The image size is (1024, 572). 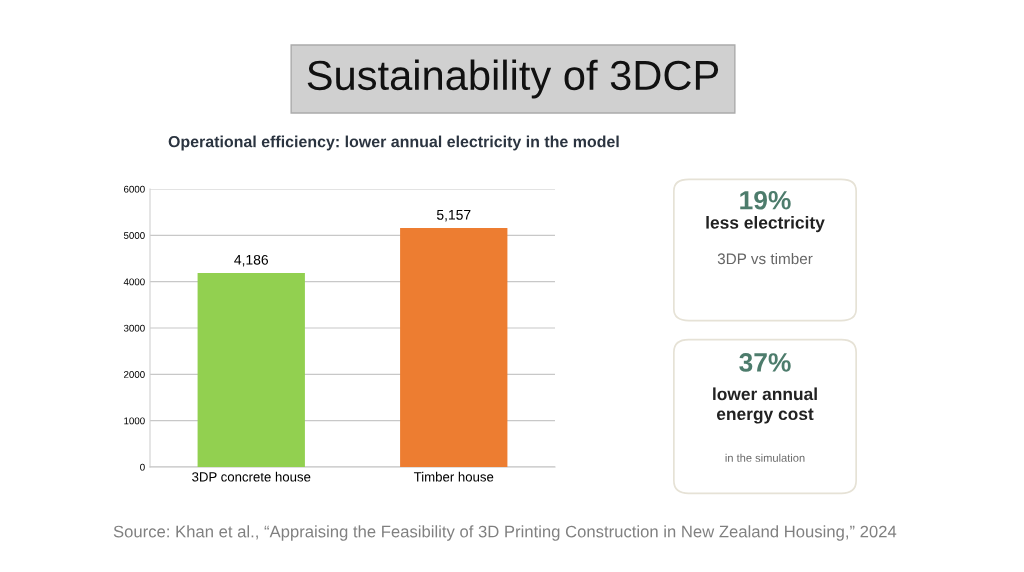 What do you see at coordinates (134, 189) in the screenshot?
I see `y-tick-label: 6000` at bounding box center [134, 189].